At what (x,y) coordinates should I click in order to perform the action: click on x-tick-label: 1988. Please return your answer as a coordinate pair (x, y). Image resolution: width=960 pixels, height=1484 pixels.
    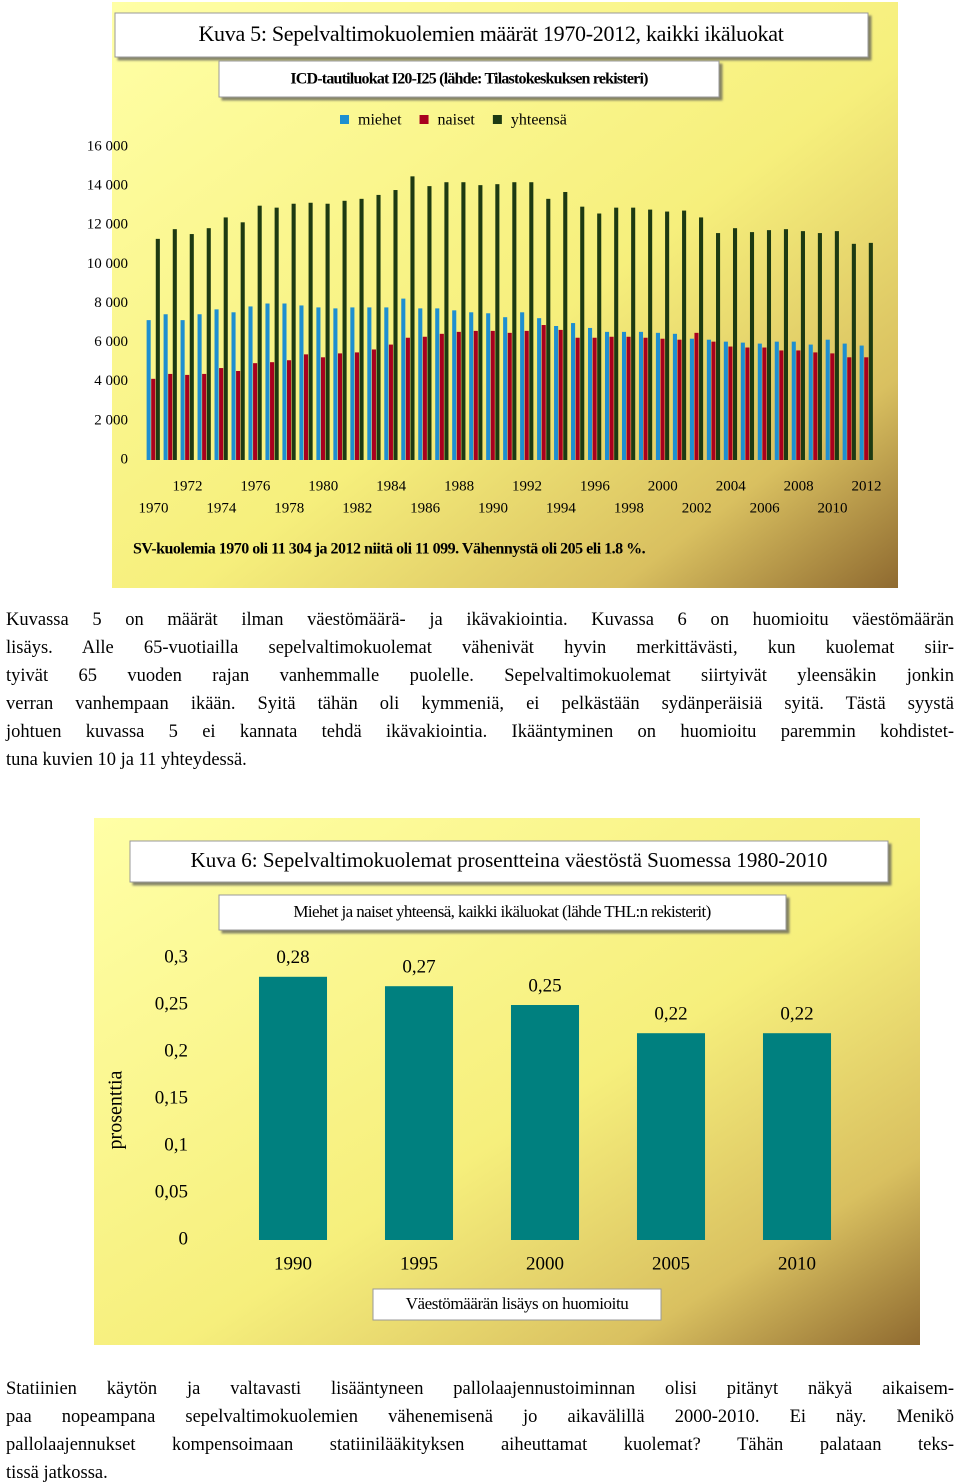
    Looking at the image, I should click on (459, 486).